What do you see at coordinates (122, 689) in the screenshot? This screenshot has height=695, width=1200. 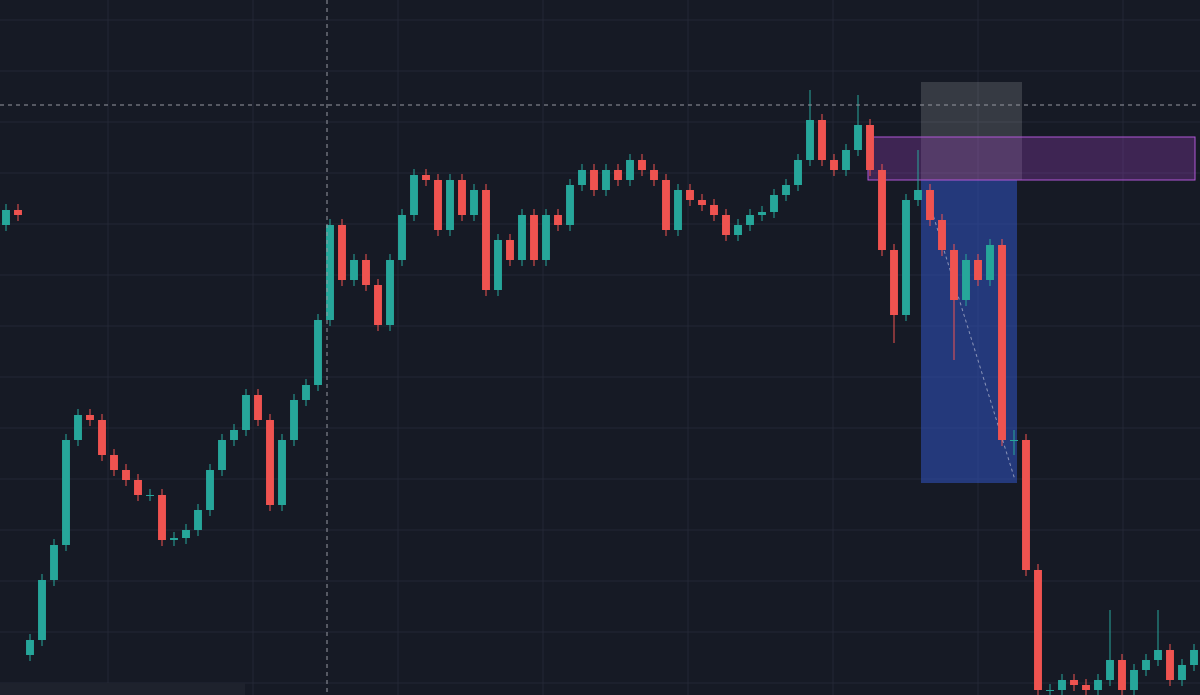 I see `toolbar-panel` at bounding box center [122, 689].